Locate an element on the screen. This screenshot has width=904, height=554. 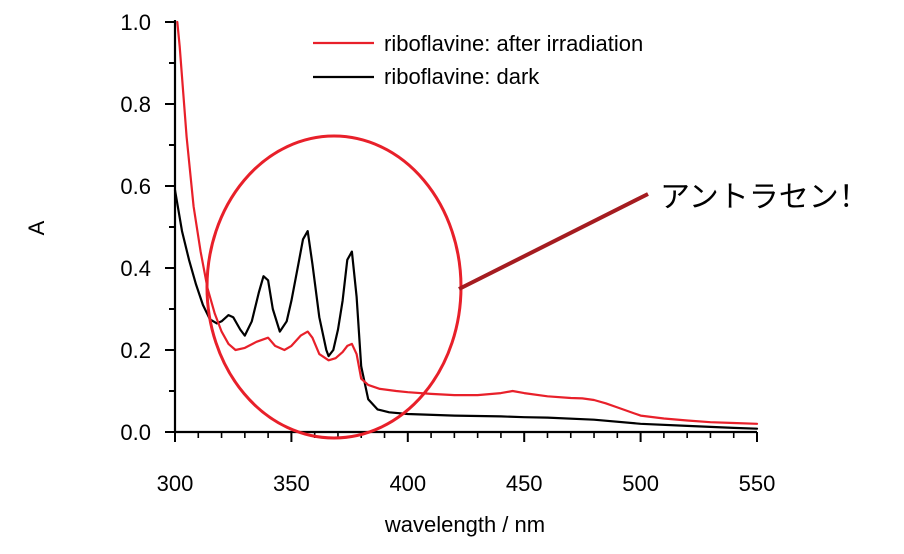
annotation-pointer-line is located at coordinates (553, 241).